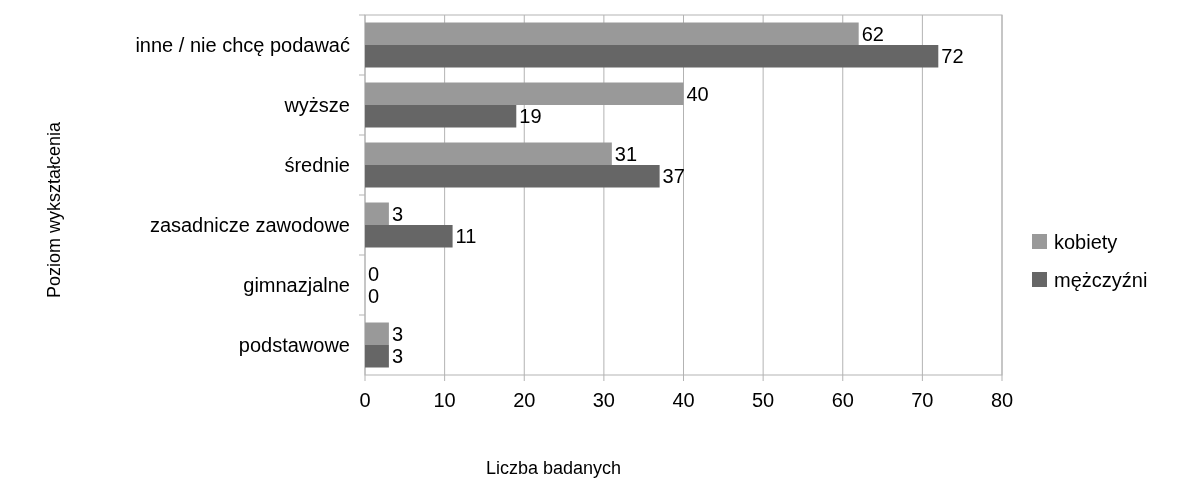 This screenshot has width=1185, height=490. I want to click on y-tick-label: wyższe, so click(316, 105).